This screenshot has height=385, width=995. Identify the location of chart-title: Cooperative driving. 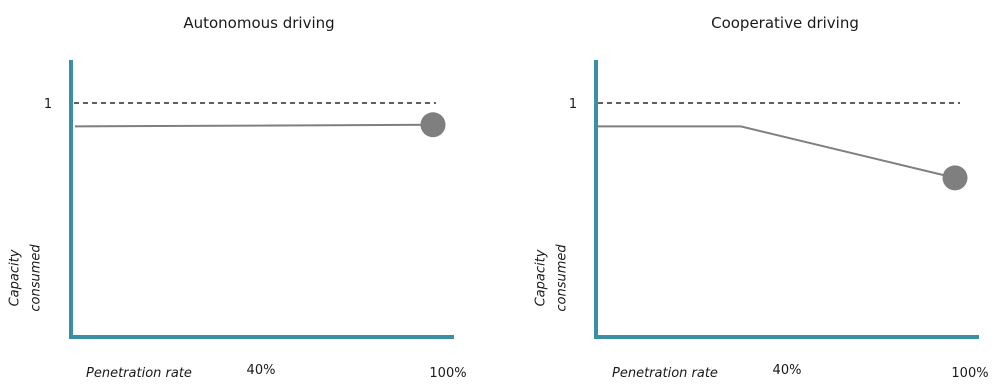
(785, 23).